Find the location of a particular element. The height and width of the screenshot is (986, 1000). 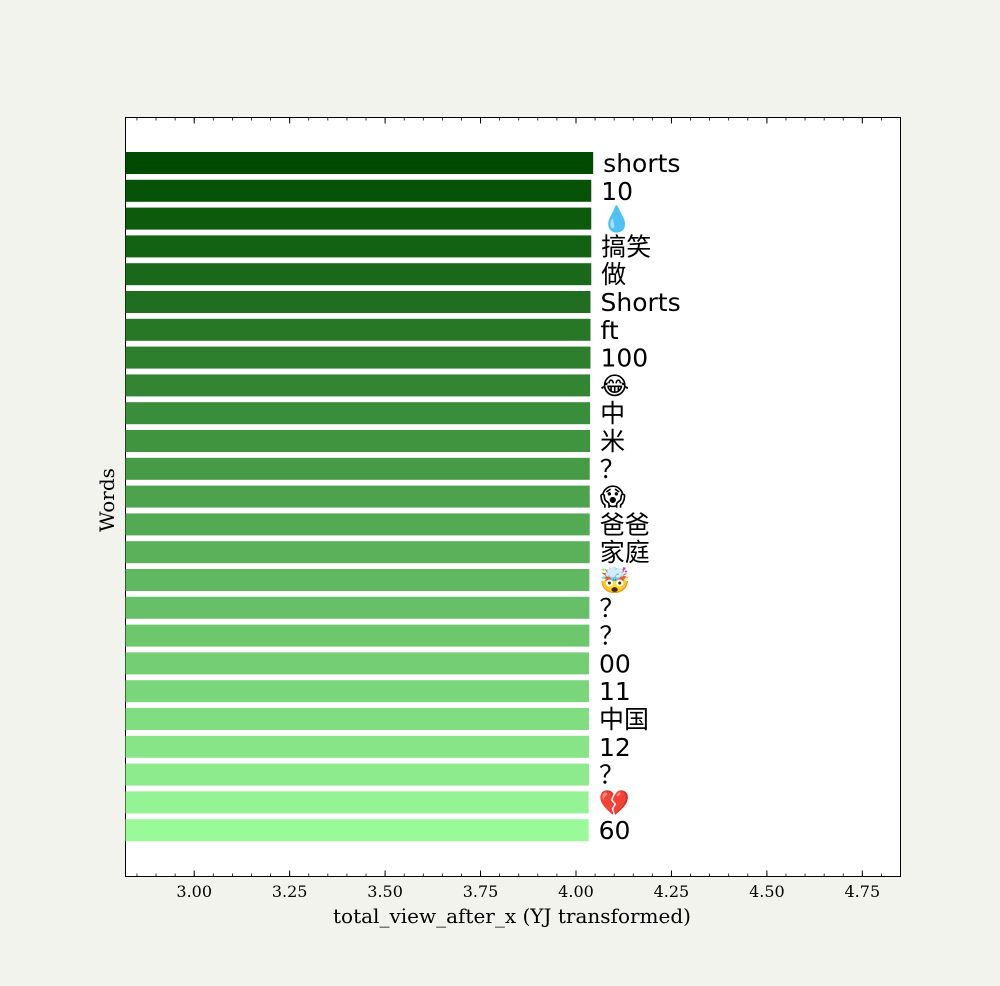

y-axis-label: Words is located at coordinates (107, 500).